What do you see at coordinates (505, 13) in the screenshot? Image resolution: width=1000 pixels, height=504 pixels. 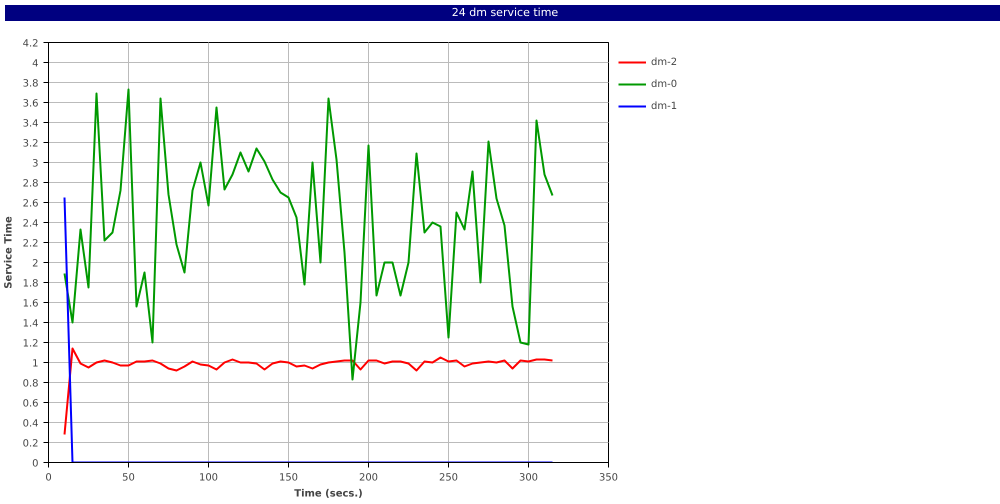 I see `chart-title: 24 dm service time` at bounding box center [505, 13].